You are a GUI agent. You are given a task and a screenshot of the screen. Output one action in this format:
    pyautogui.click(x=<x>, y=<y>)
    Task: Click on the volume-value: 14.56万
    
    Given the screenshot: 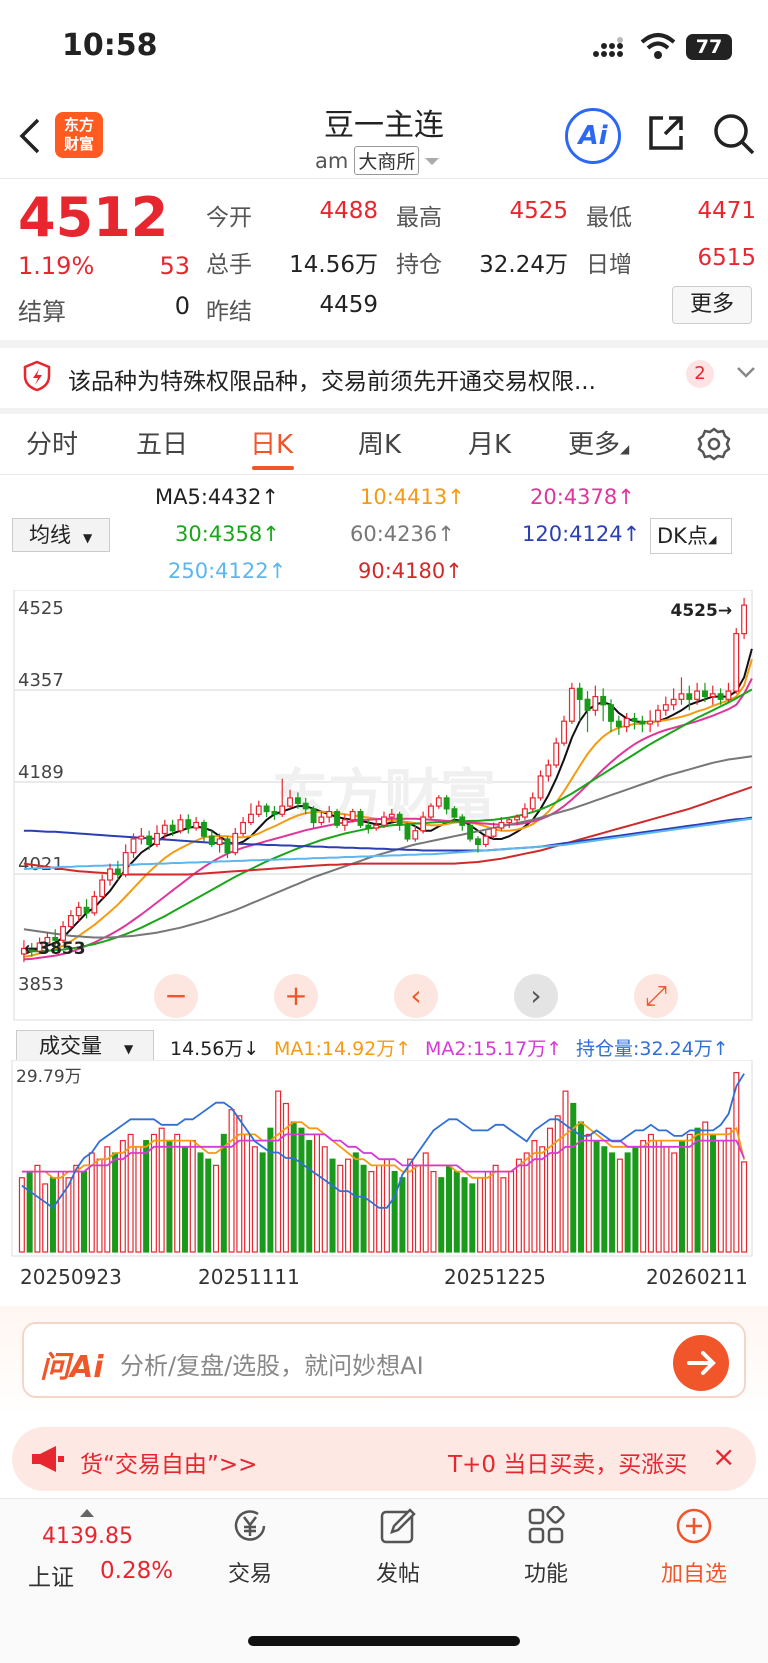 What is the action you would take?
    pyautogui.click(x=333, y=265)
    